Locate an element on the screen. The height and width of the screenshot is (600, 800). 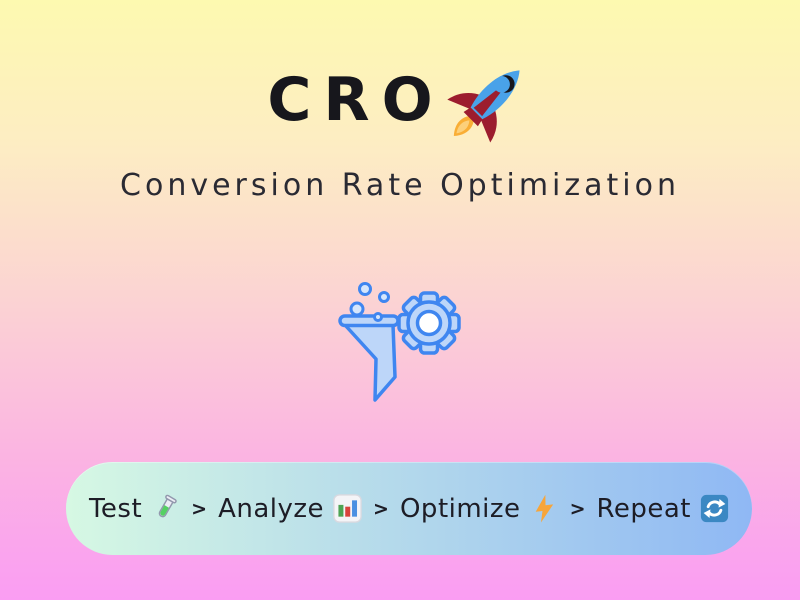
process-step-analyze: Analyze is located at coordinates (290, 509).